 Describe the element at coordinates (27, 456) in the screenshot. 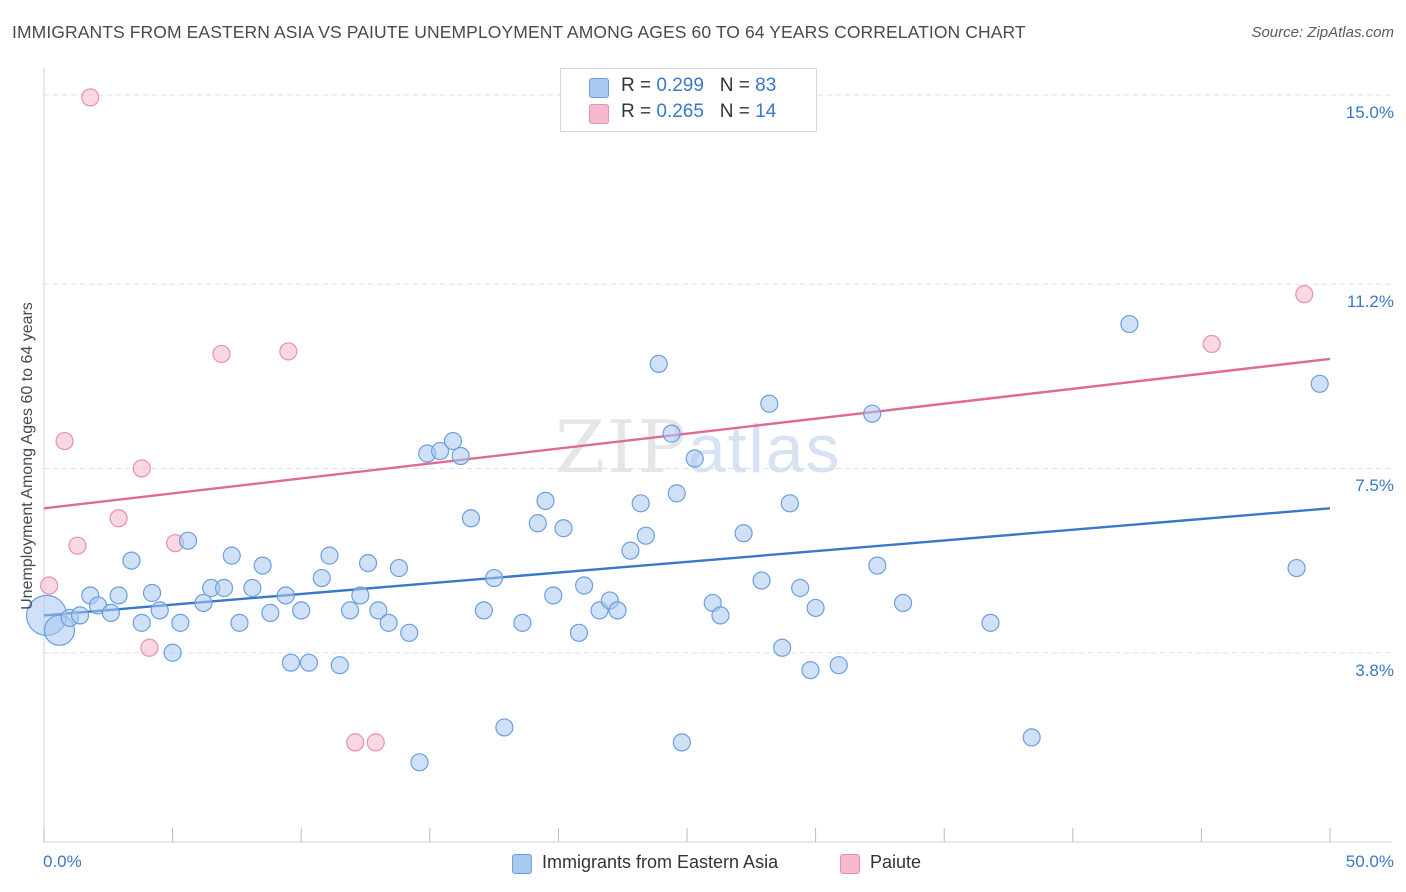

I see `y-axis-label: Unemployment Among Ages 60 to 64 years` at that location.